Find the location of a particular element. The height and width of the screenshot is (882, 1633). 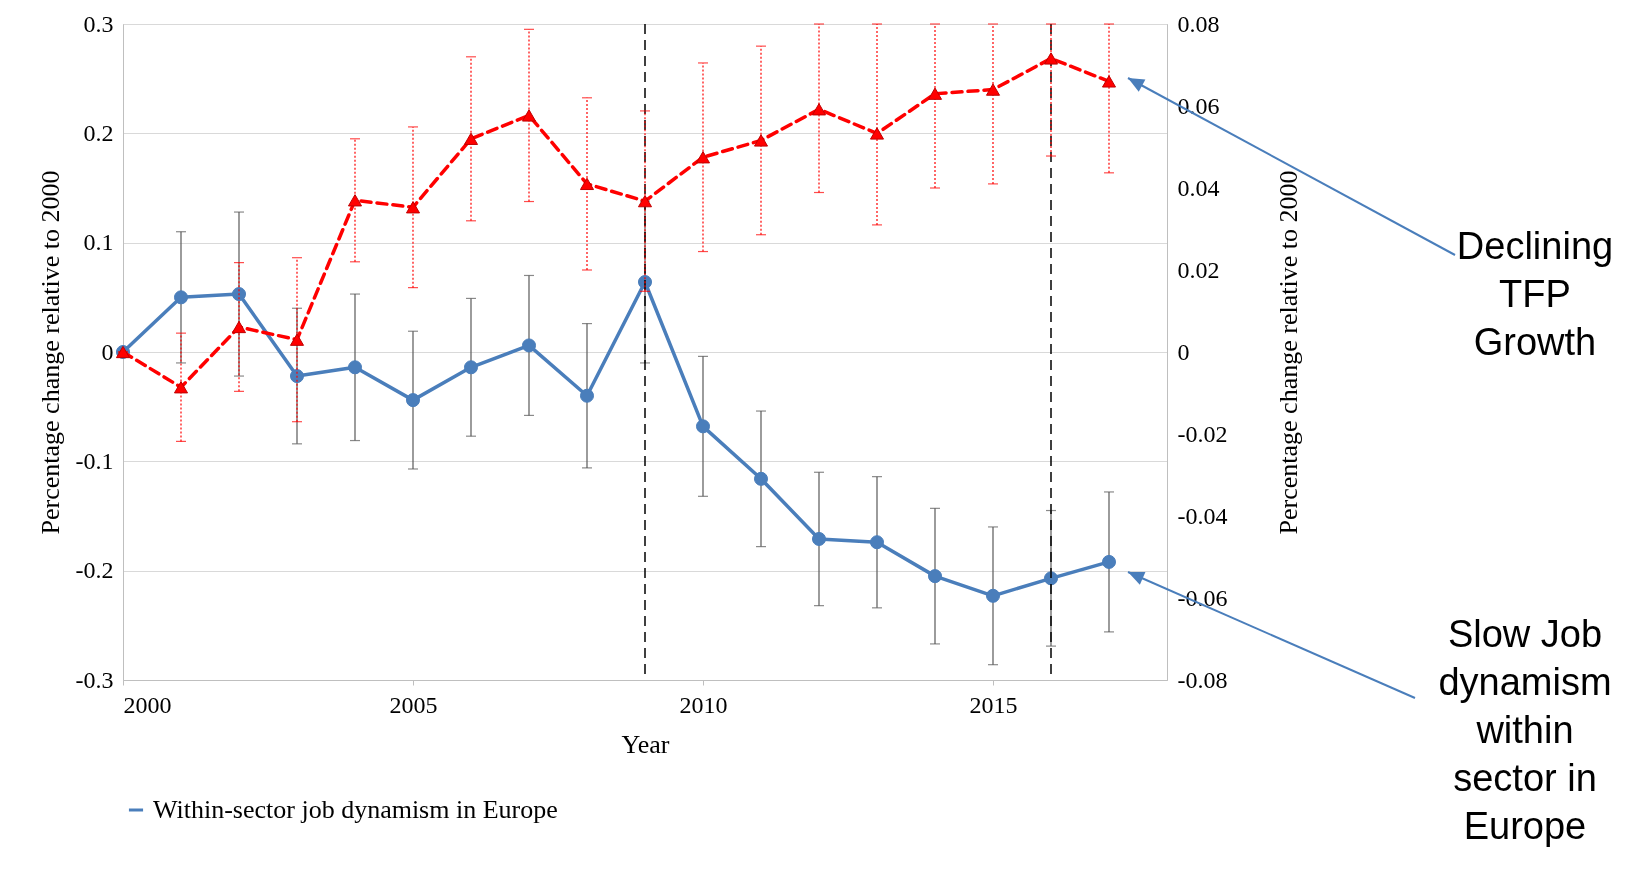

y2-tick-label: -0.08 is located at coordinates (1202, 679).